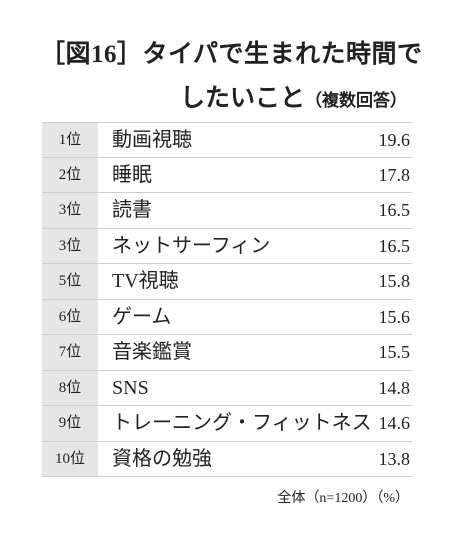  What do you see at coordinates (70, 352) in the screenshot?
I see `rank: 7位` at bounding box center [70, 352].